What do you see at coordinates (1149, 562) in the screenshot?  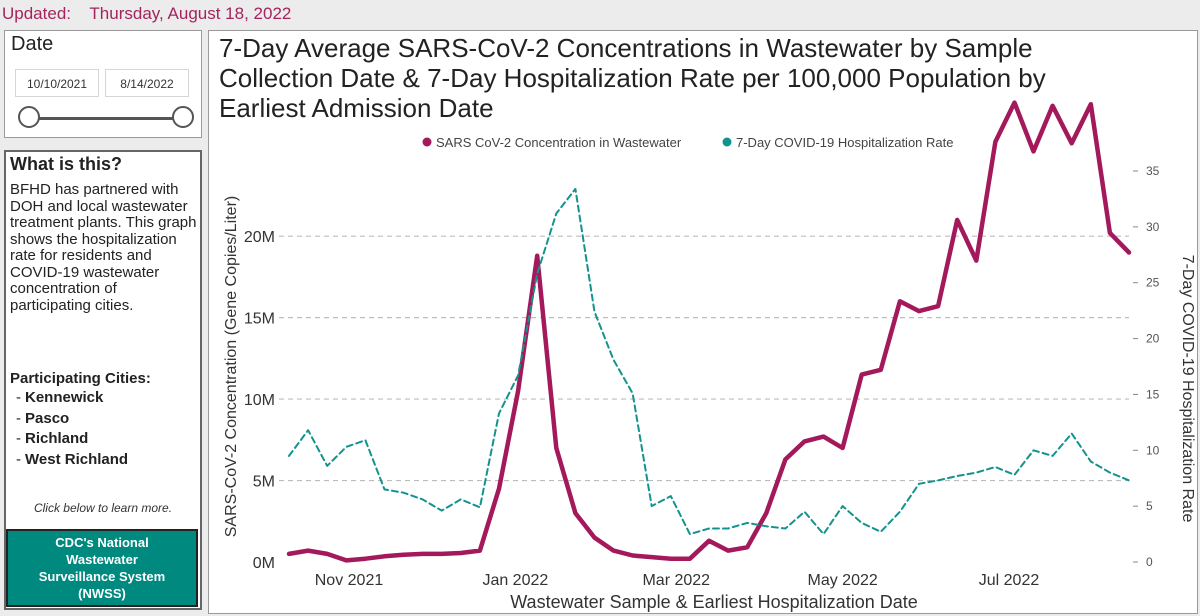 I see `y-right-tick-label: 0` at bounding box center [1149, 562].